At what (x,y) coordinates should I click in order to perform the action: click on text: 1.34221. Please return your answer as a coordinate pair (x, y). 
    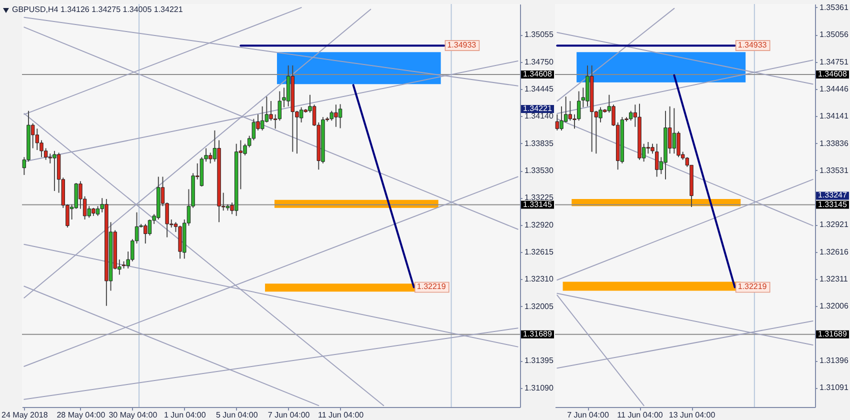
    Looking at the image, I should click on (537, 108).